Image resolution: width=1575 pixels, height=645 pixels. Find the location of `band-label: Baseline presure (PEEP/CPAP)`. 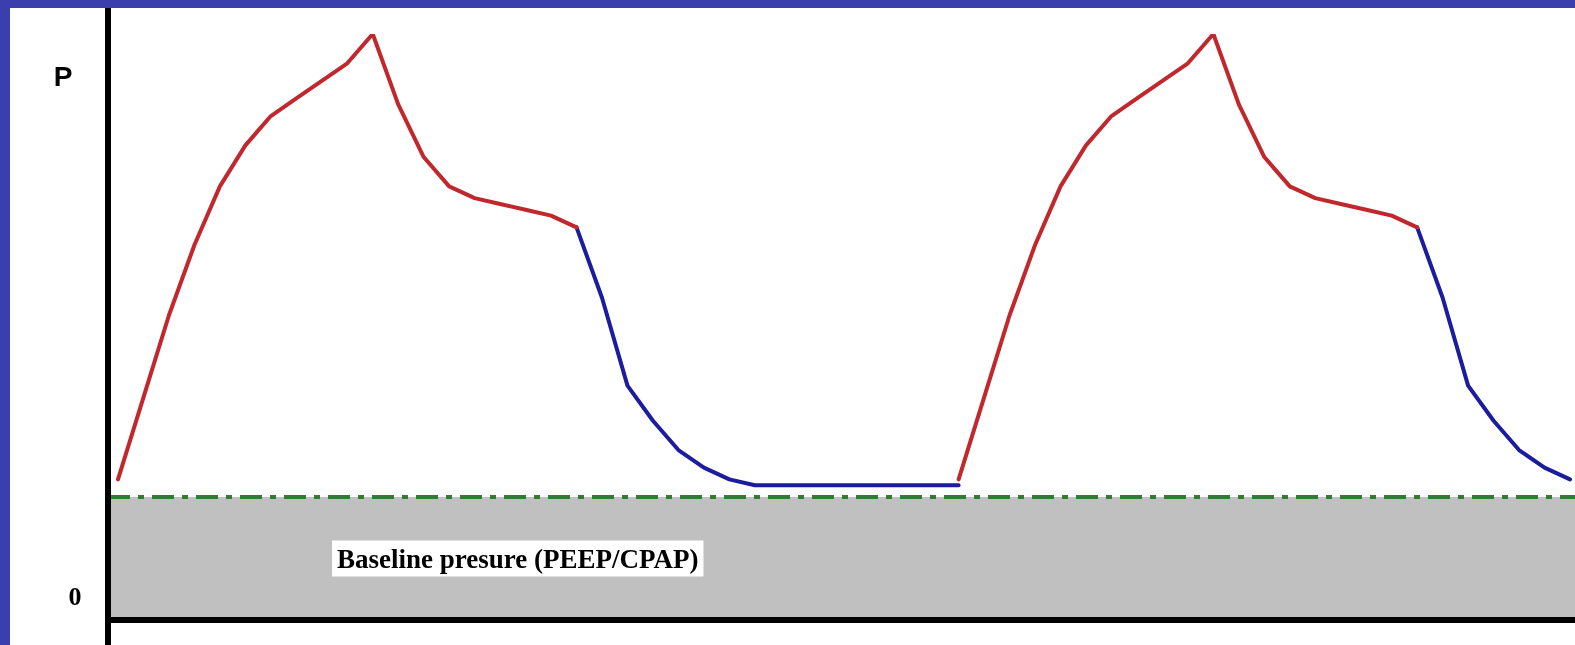

band-label: Baseline presure (PEEP/CPAP) is located at coordinates (518, 559).